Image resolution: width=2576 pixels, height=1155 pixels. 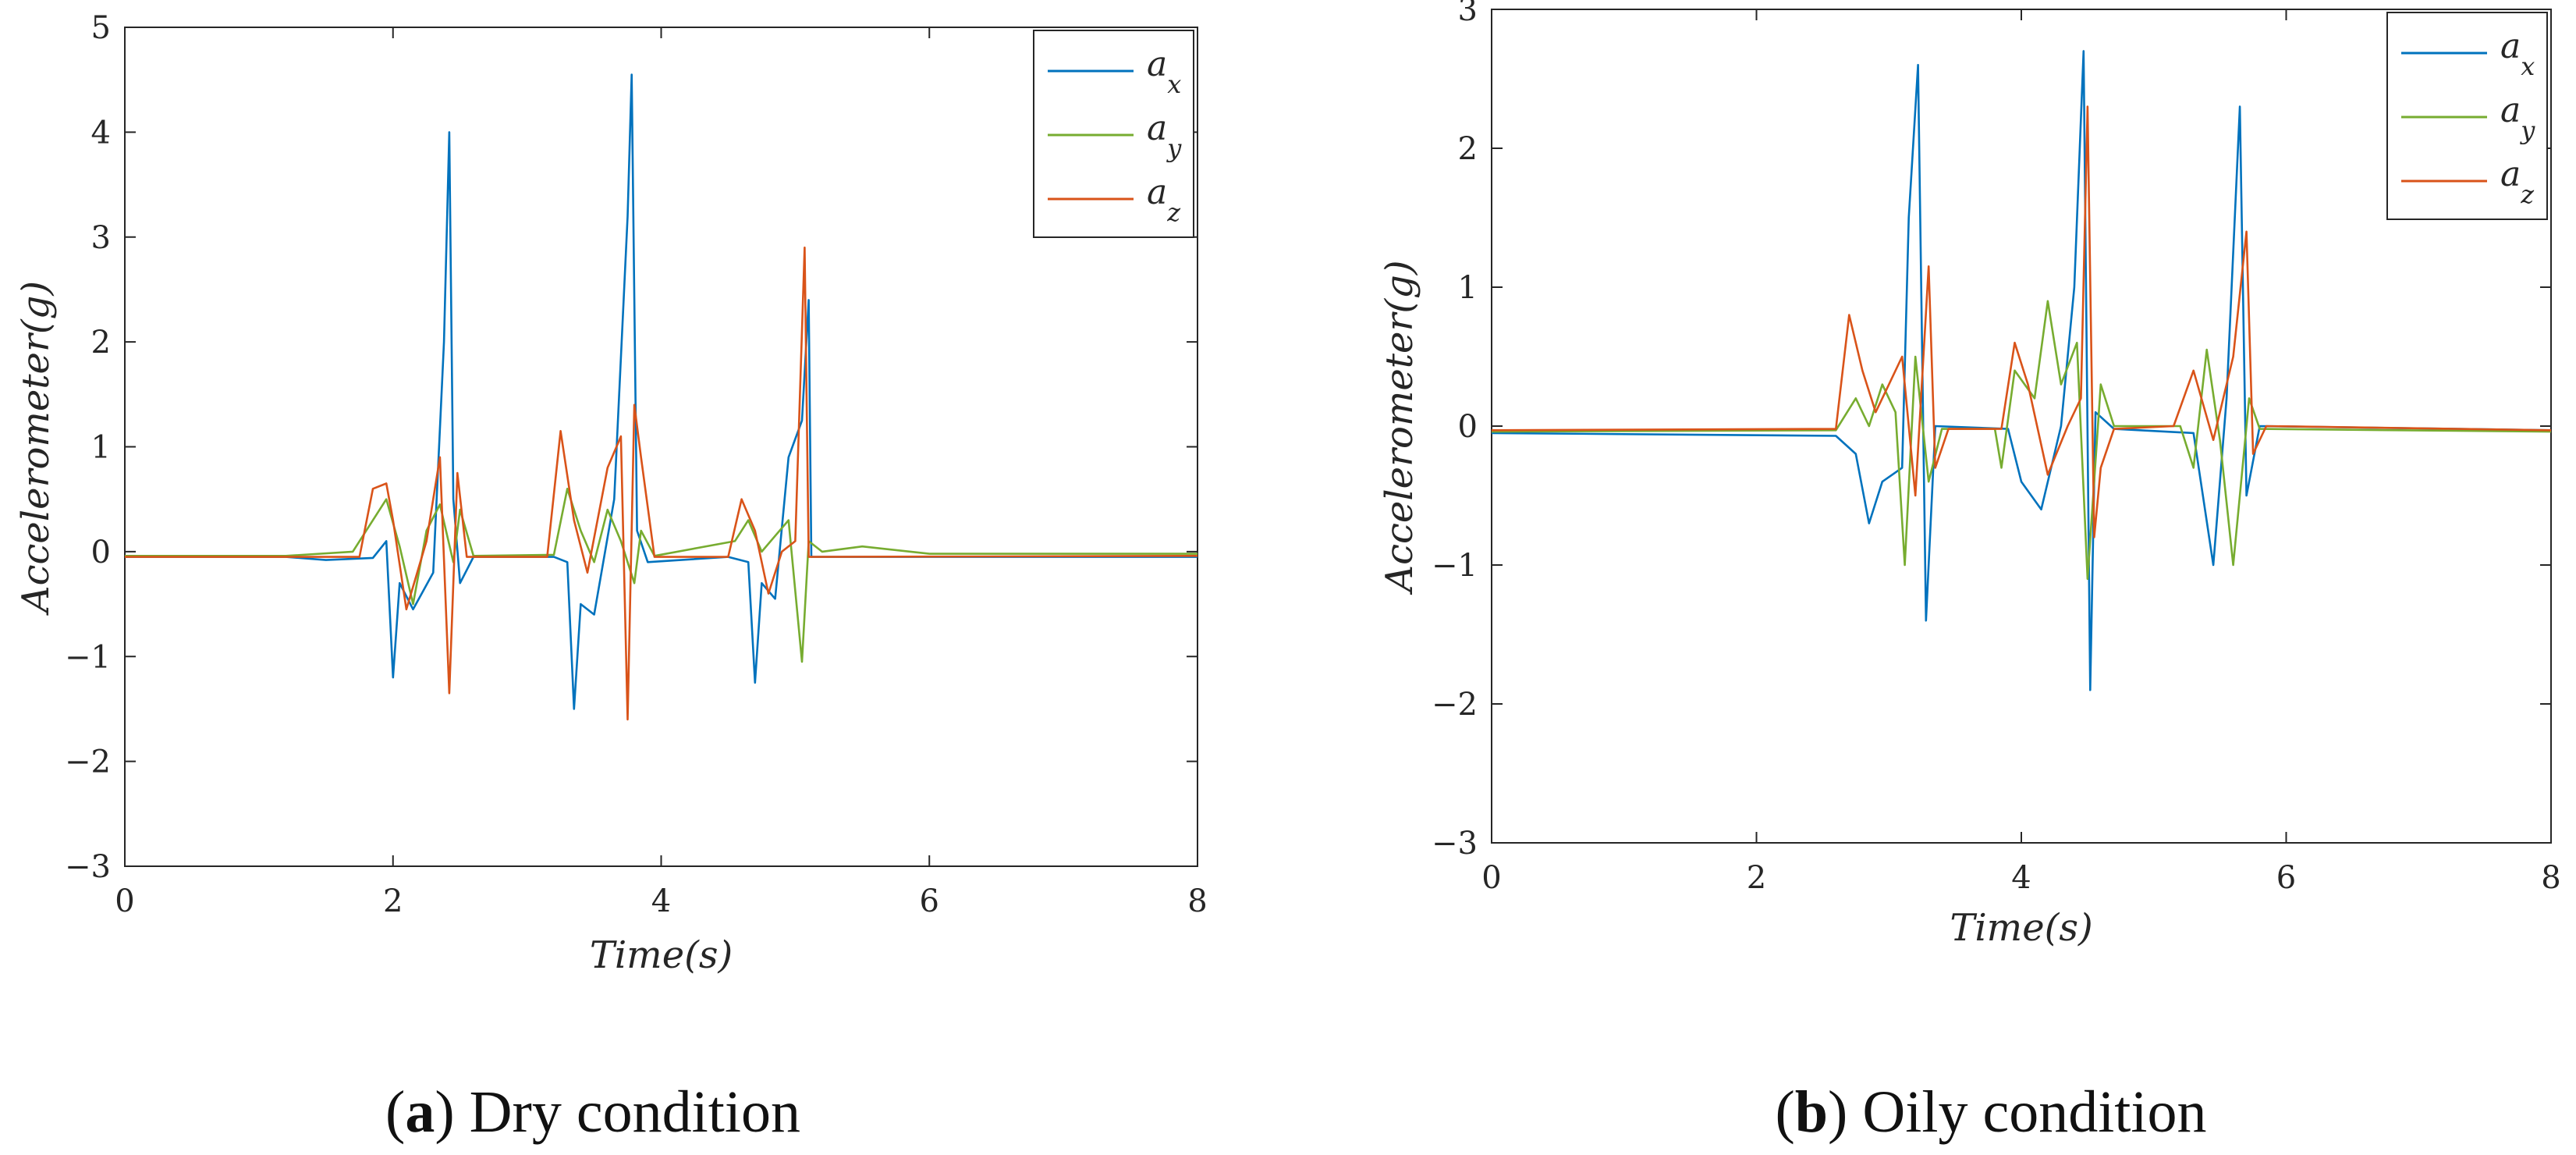 I want to click on figure-caption: (b) Oily condition, so click(x=1990, y=1112).